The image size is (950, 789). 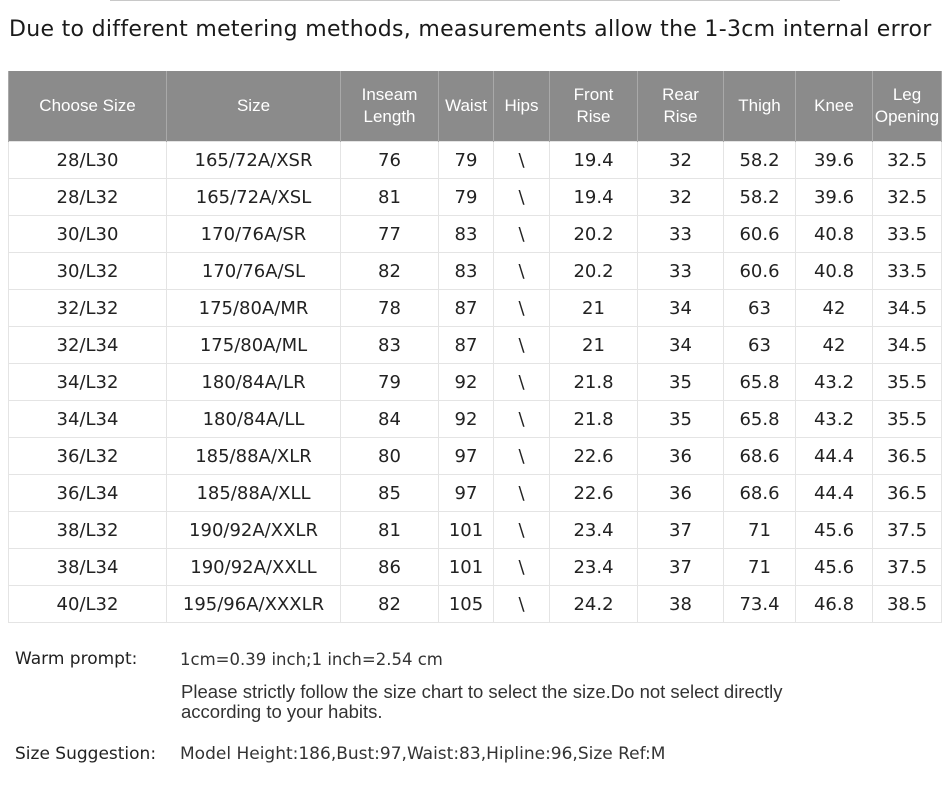 I want to click on cell-waist: 105, so click(x=466, y=604).